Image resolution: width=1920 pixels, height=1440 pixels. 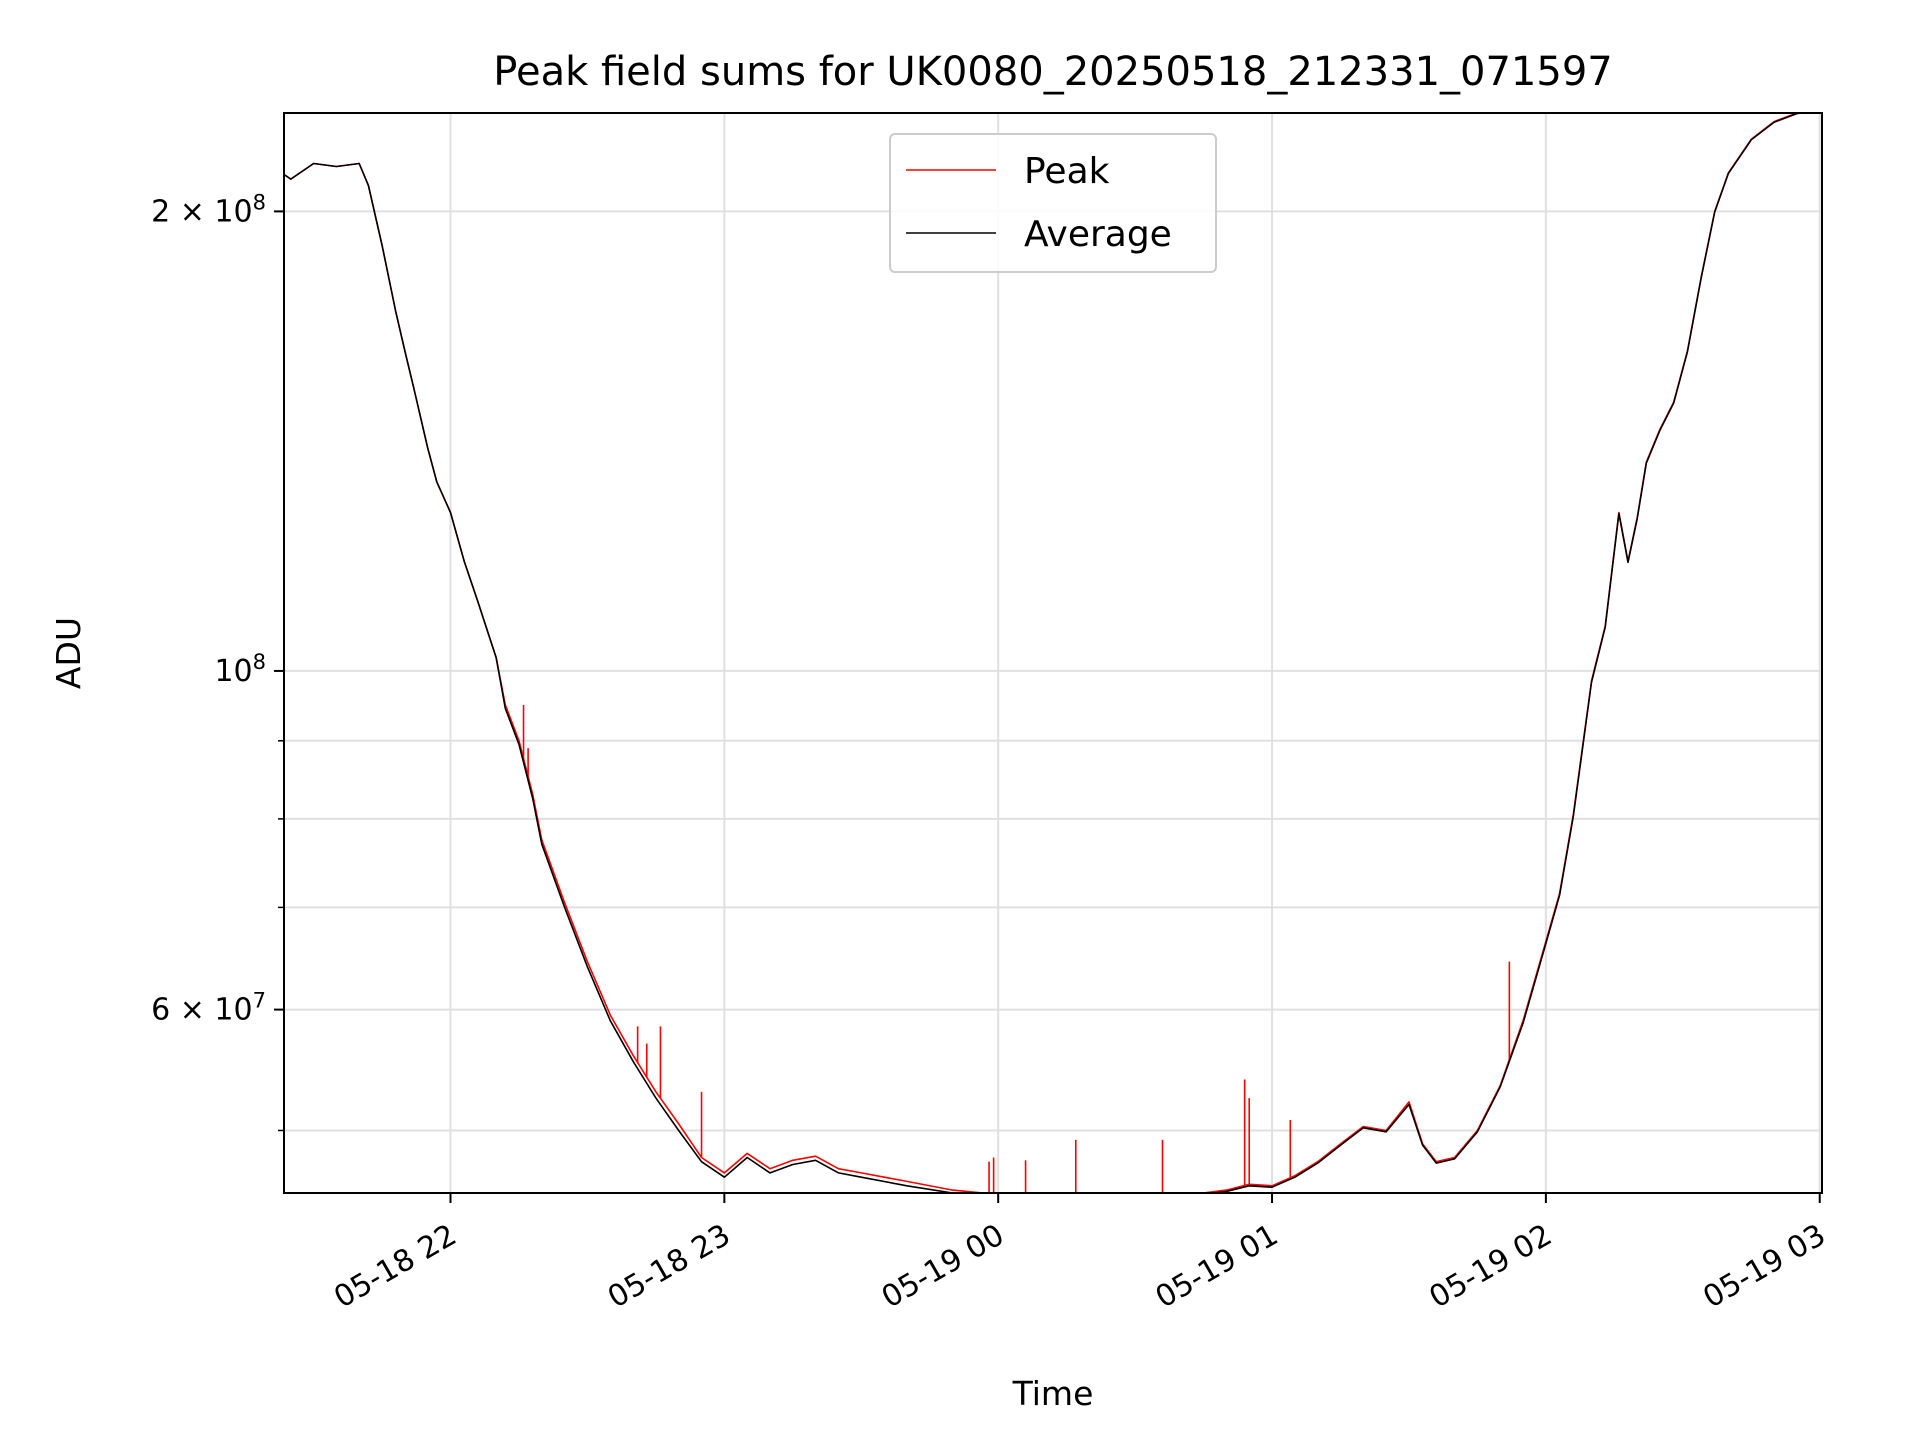 I want to click on x-axis-title: Time, so click(x=1053, y=1393).